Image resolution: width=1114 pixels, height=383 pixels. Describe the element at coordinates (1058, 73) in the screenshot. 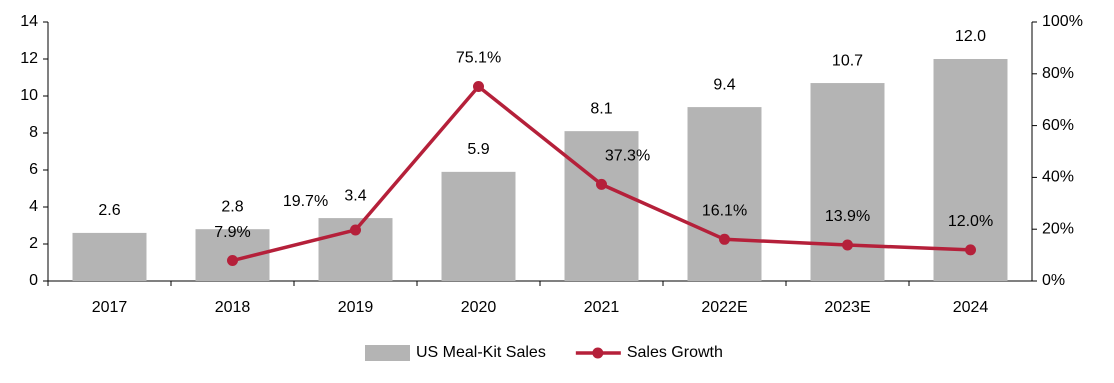

I see `y2-tick-label: 80%` at that location.